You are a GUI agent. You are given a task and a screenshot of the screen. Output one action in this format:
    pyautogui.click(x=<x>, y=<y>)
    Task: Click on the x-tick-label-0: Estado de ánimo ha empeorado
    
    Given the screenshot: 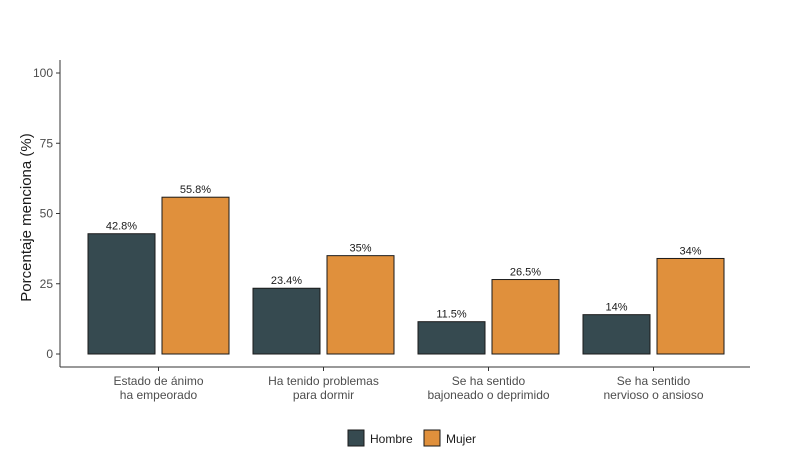 What is the action you would take?
    pyautogui.click(x=158, y=388)
    